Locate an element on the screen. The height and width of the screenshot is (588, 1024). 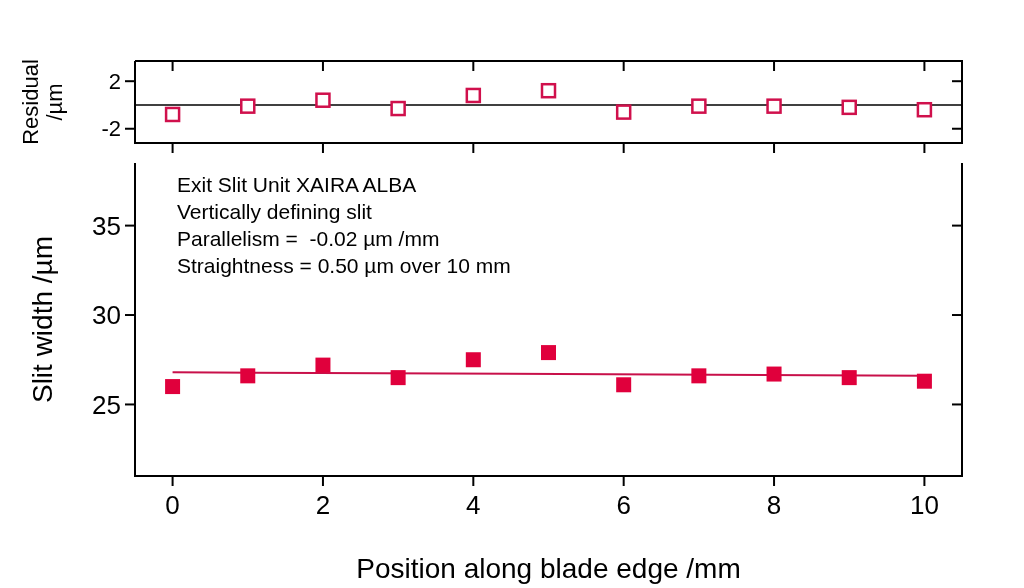
y-tick-label: 2 is located at coordinates (114, 81).